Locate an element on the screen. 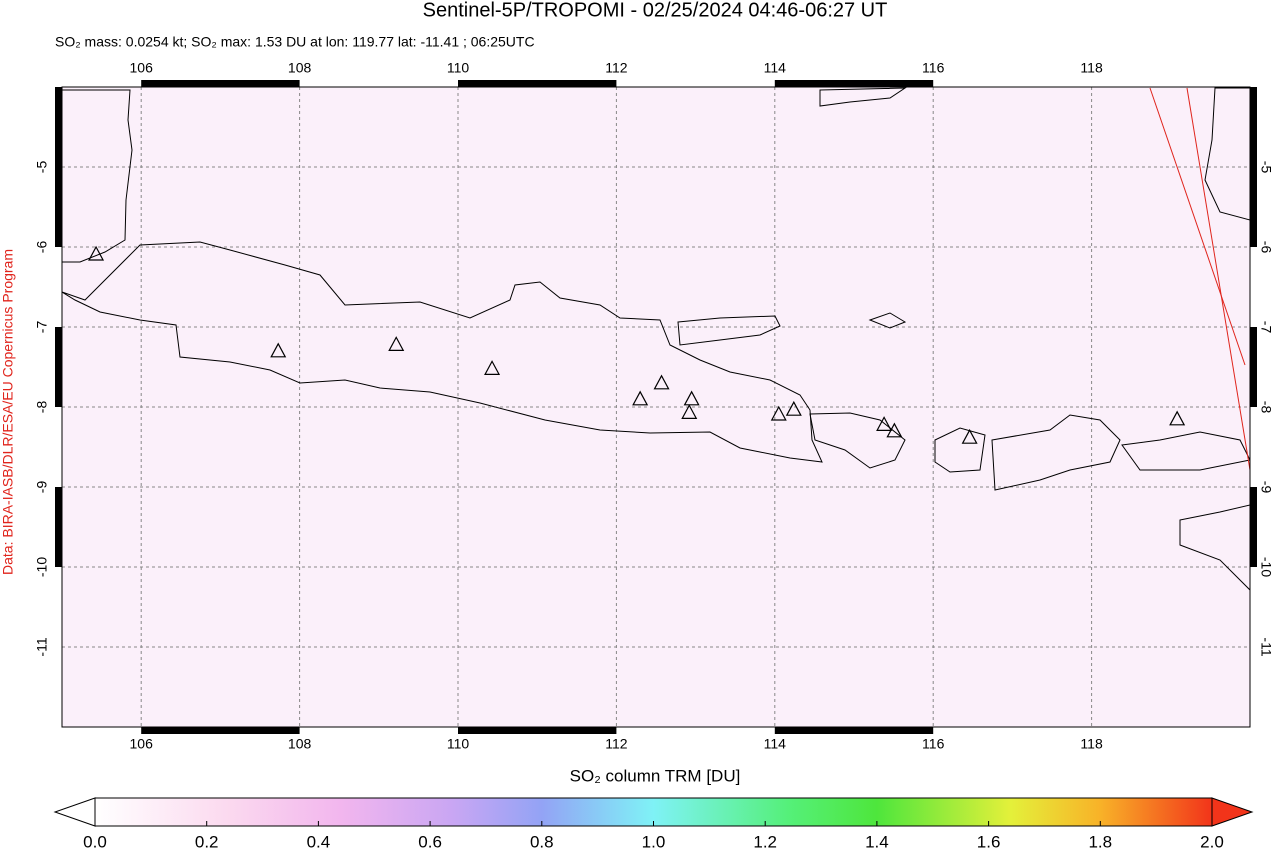 The height and width of the screenshot is (853, 1272). colorbar: 0.0 0.2 0.4 0.6 0.8 1.0 1.2 1.4 1.6 1.8 2.0 is located at coordinates (653, 824).